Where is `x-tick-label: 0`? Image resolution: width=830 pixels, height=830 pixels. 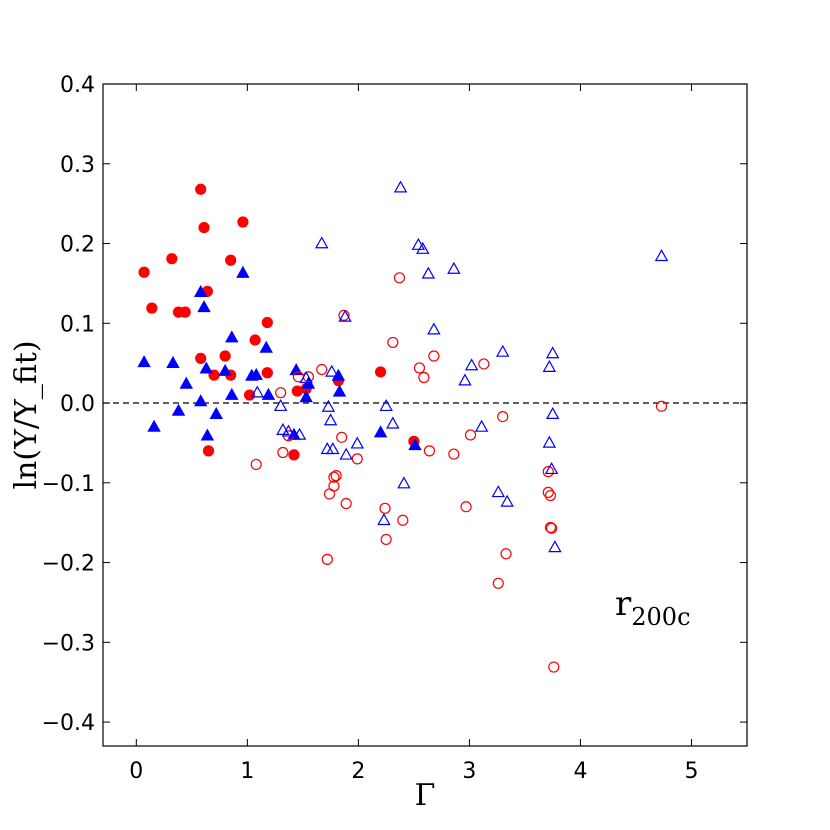 x-tick-label: 0 is located at coordinates (136, 771).